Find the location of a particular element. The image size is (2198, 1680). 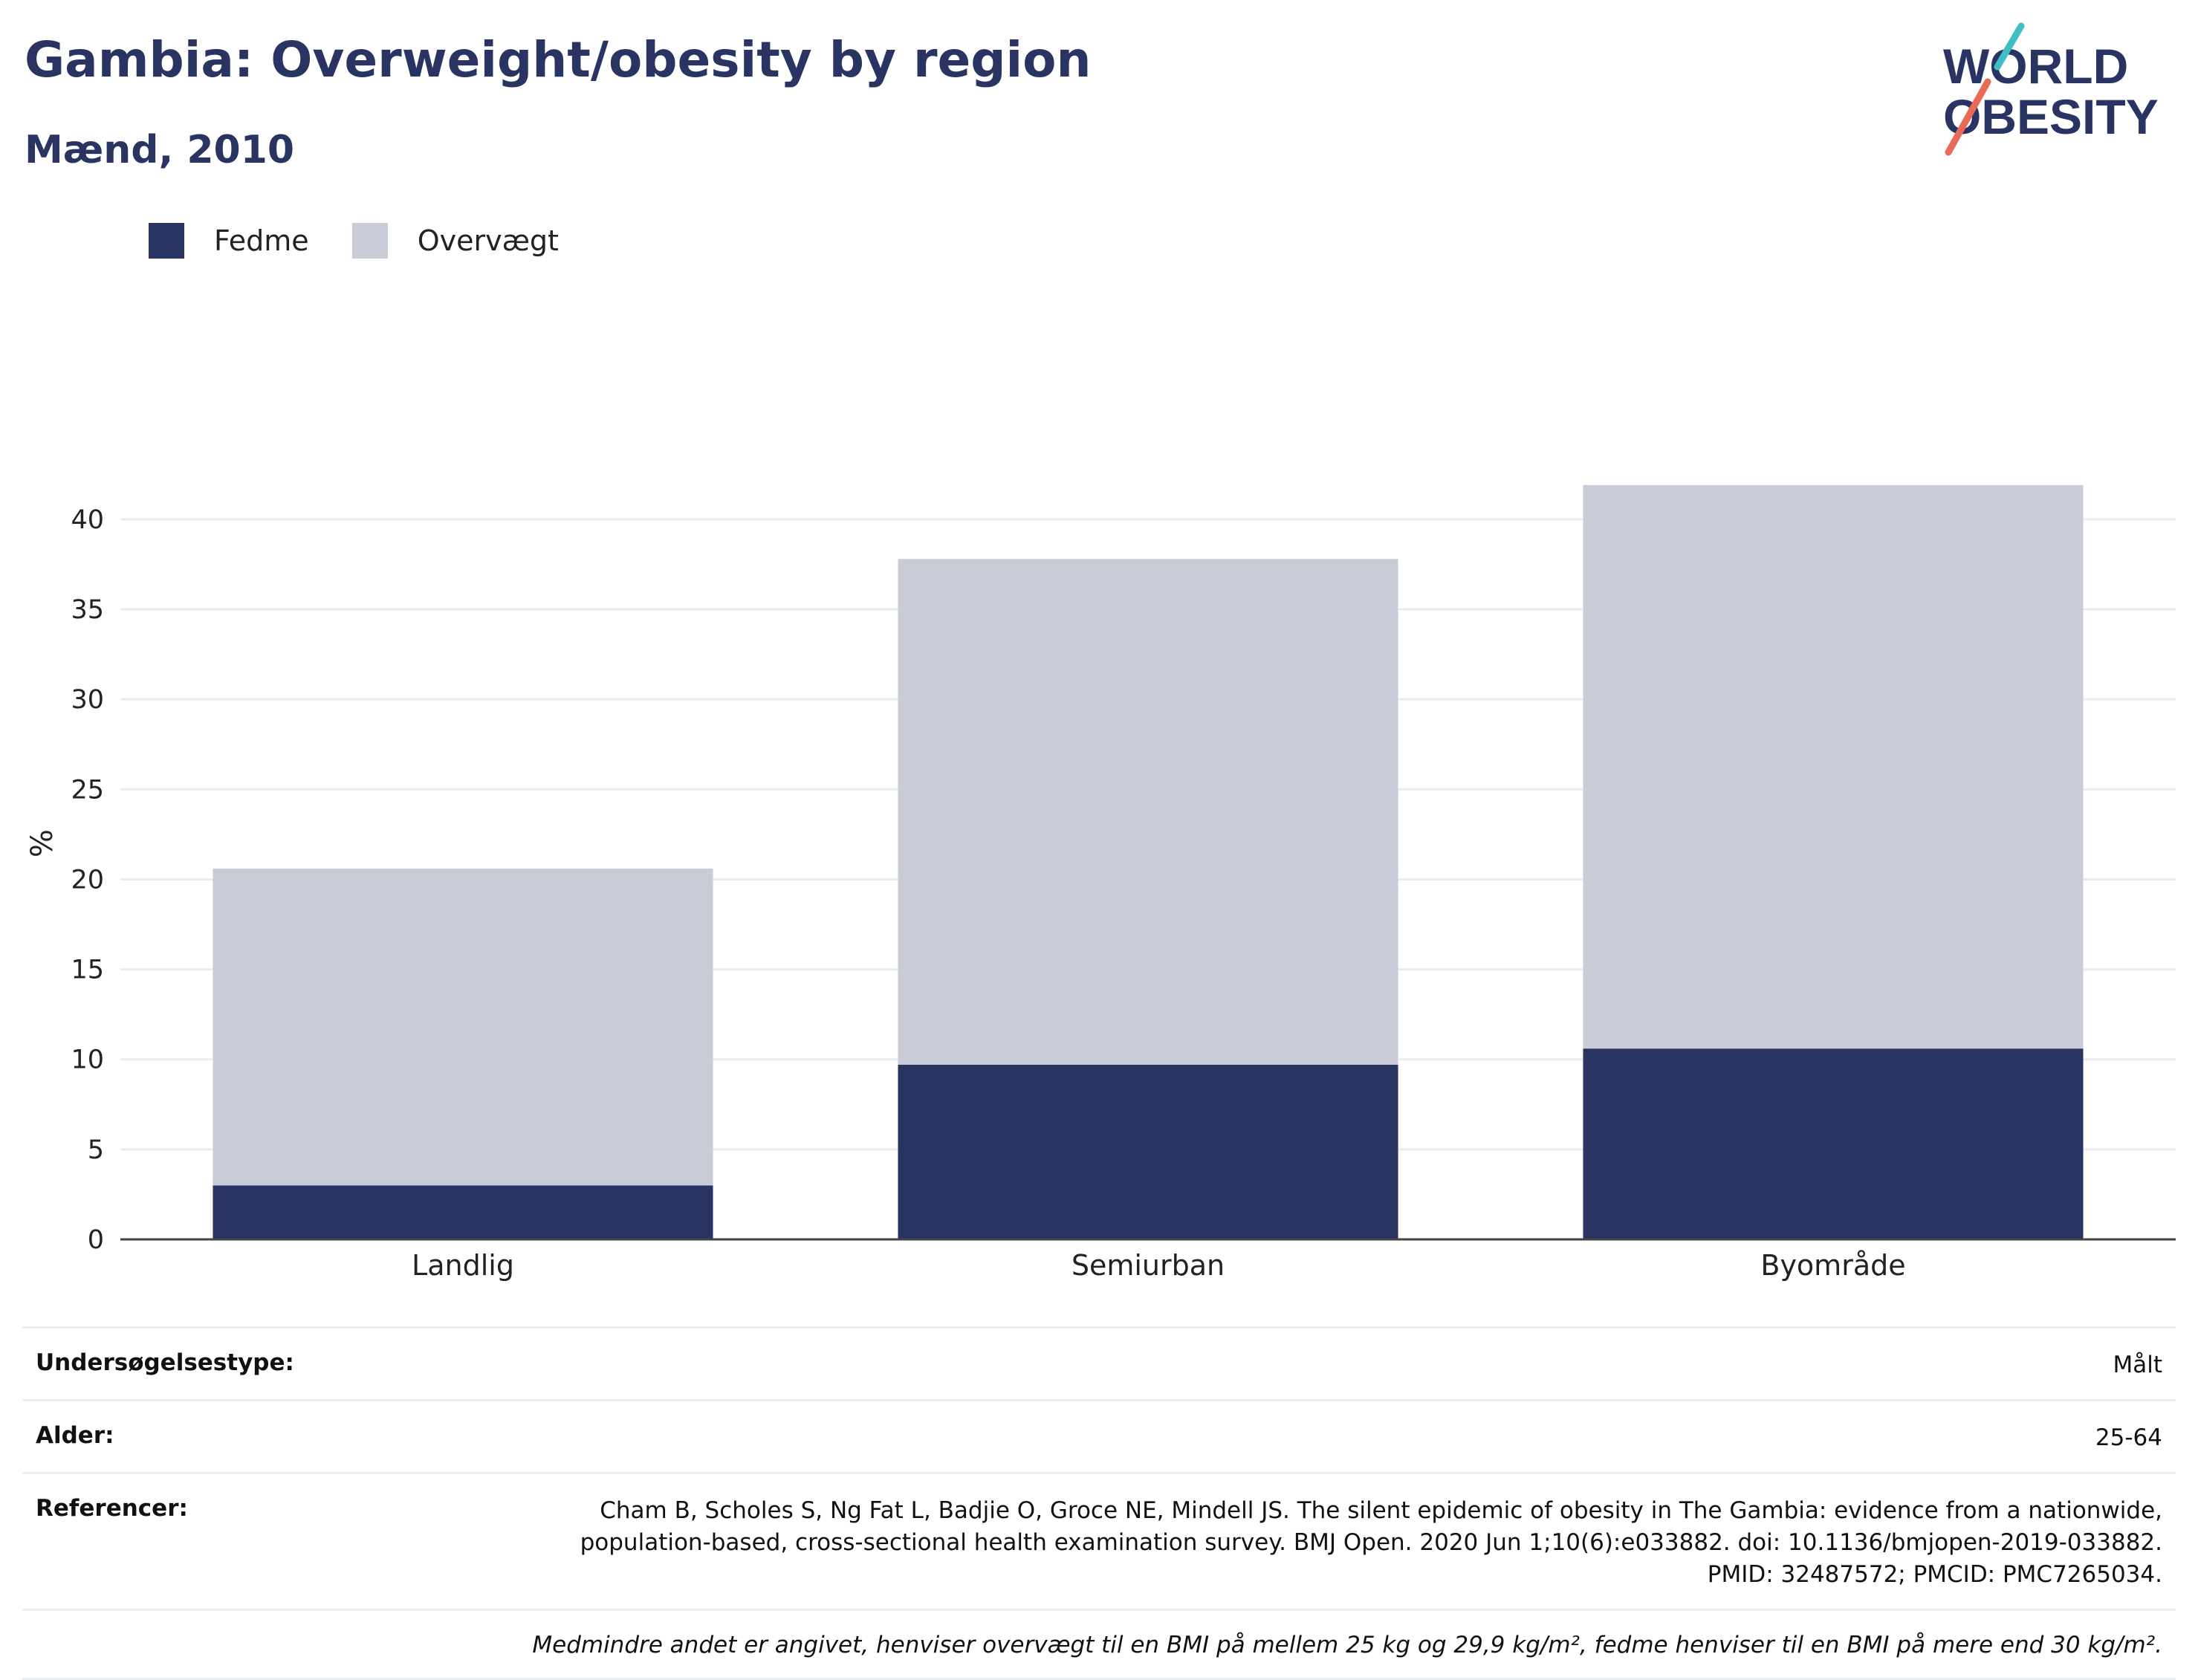

legend-swatch-overvaegt is located at coordinates (369, 241).